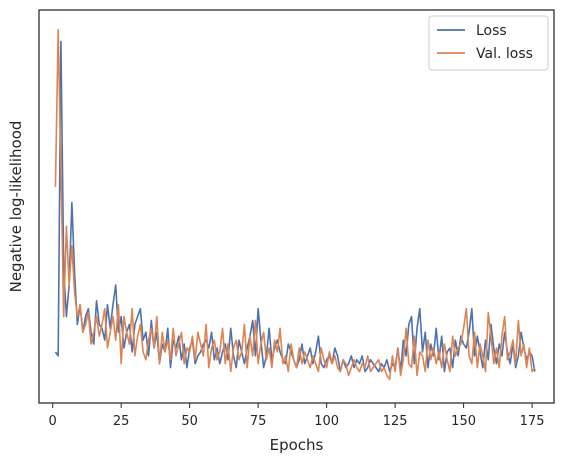 The width and height of the screenshot is (563, 463). I want to click on x-tick-label: 25, so click(121, 421).